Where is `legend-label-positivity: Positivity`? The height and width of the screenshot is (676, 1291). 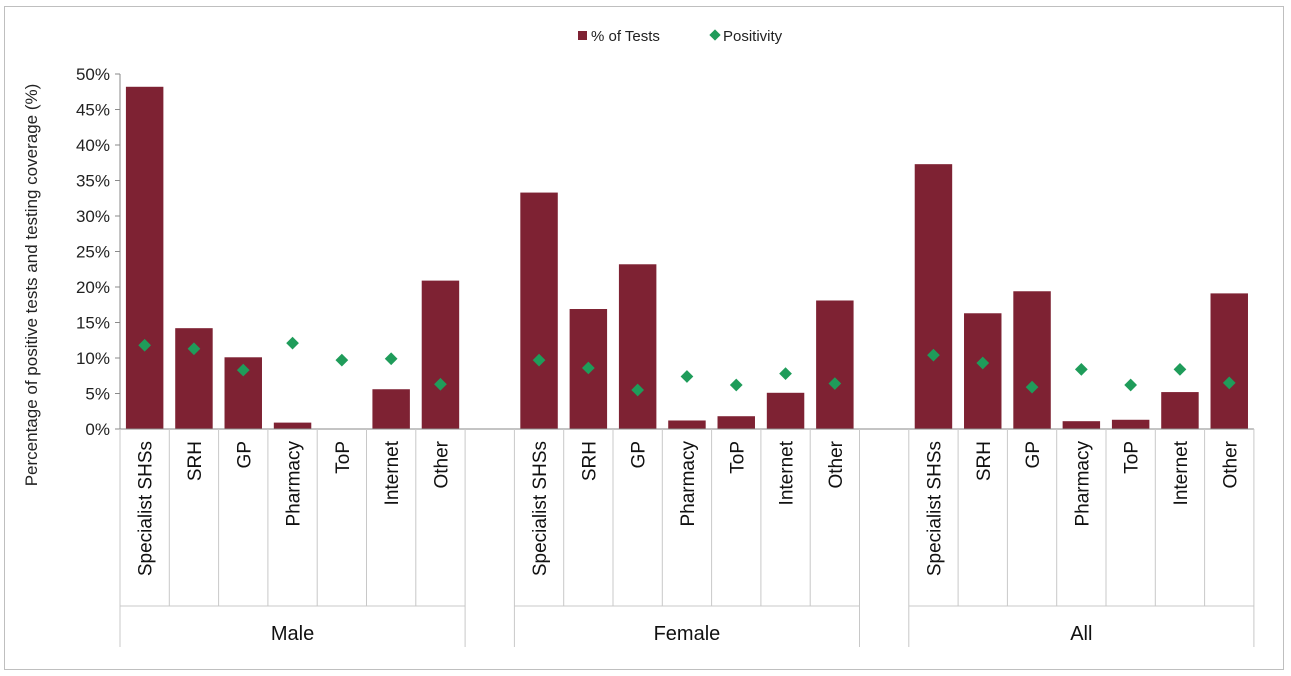 legend-label-positivity: Positivity is located at coordinates (753, 36).